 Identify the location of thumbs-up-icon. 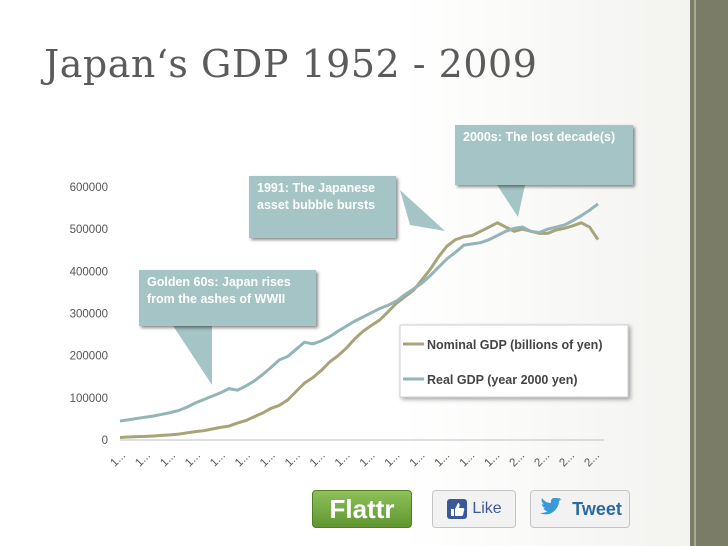
(457, 509).